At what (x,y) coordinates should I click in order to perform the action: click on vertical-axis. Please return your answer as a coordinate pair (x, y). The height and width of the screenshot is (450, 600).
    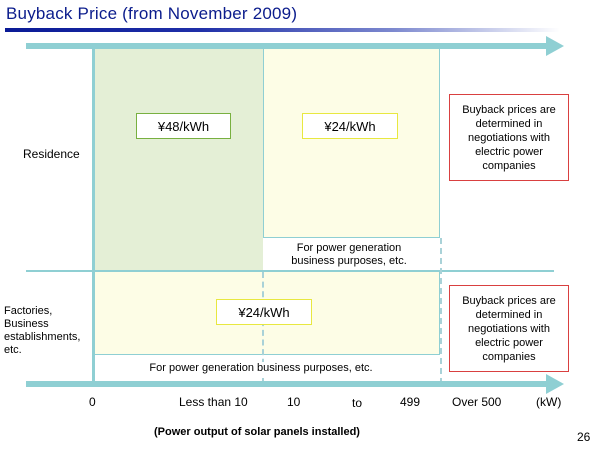
    Looking at the image, I should click on (93, 214).